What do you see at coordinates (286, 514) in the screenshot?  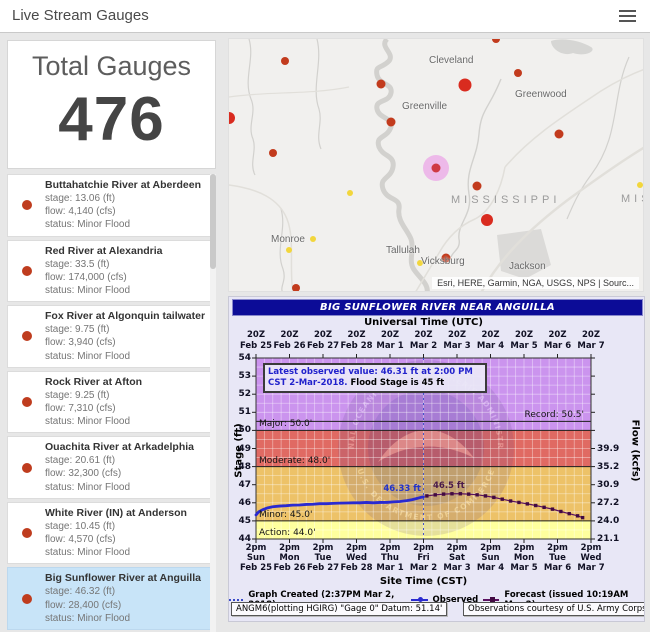 I see `flood-threshold-label: Minor: 45.0'` at bounding box center [286, 514].